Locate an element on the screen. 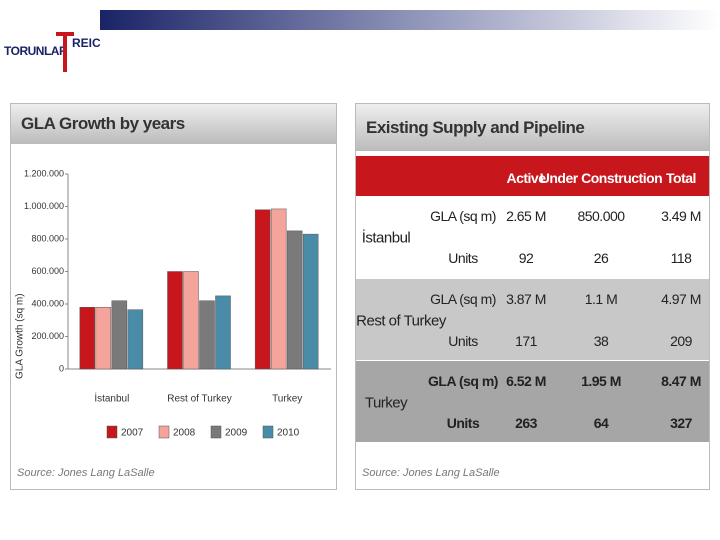  table-cell: 2.65 M is located at coordinates (526, 216).